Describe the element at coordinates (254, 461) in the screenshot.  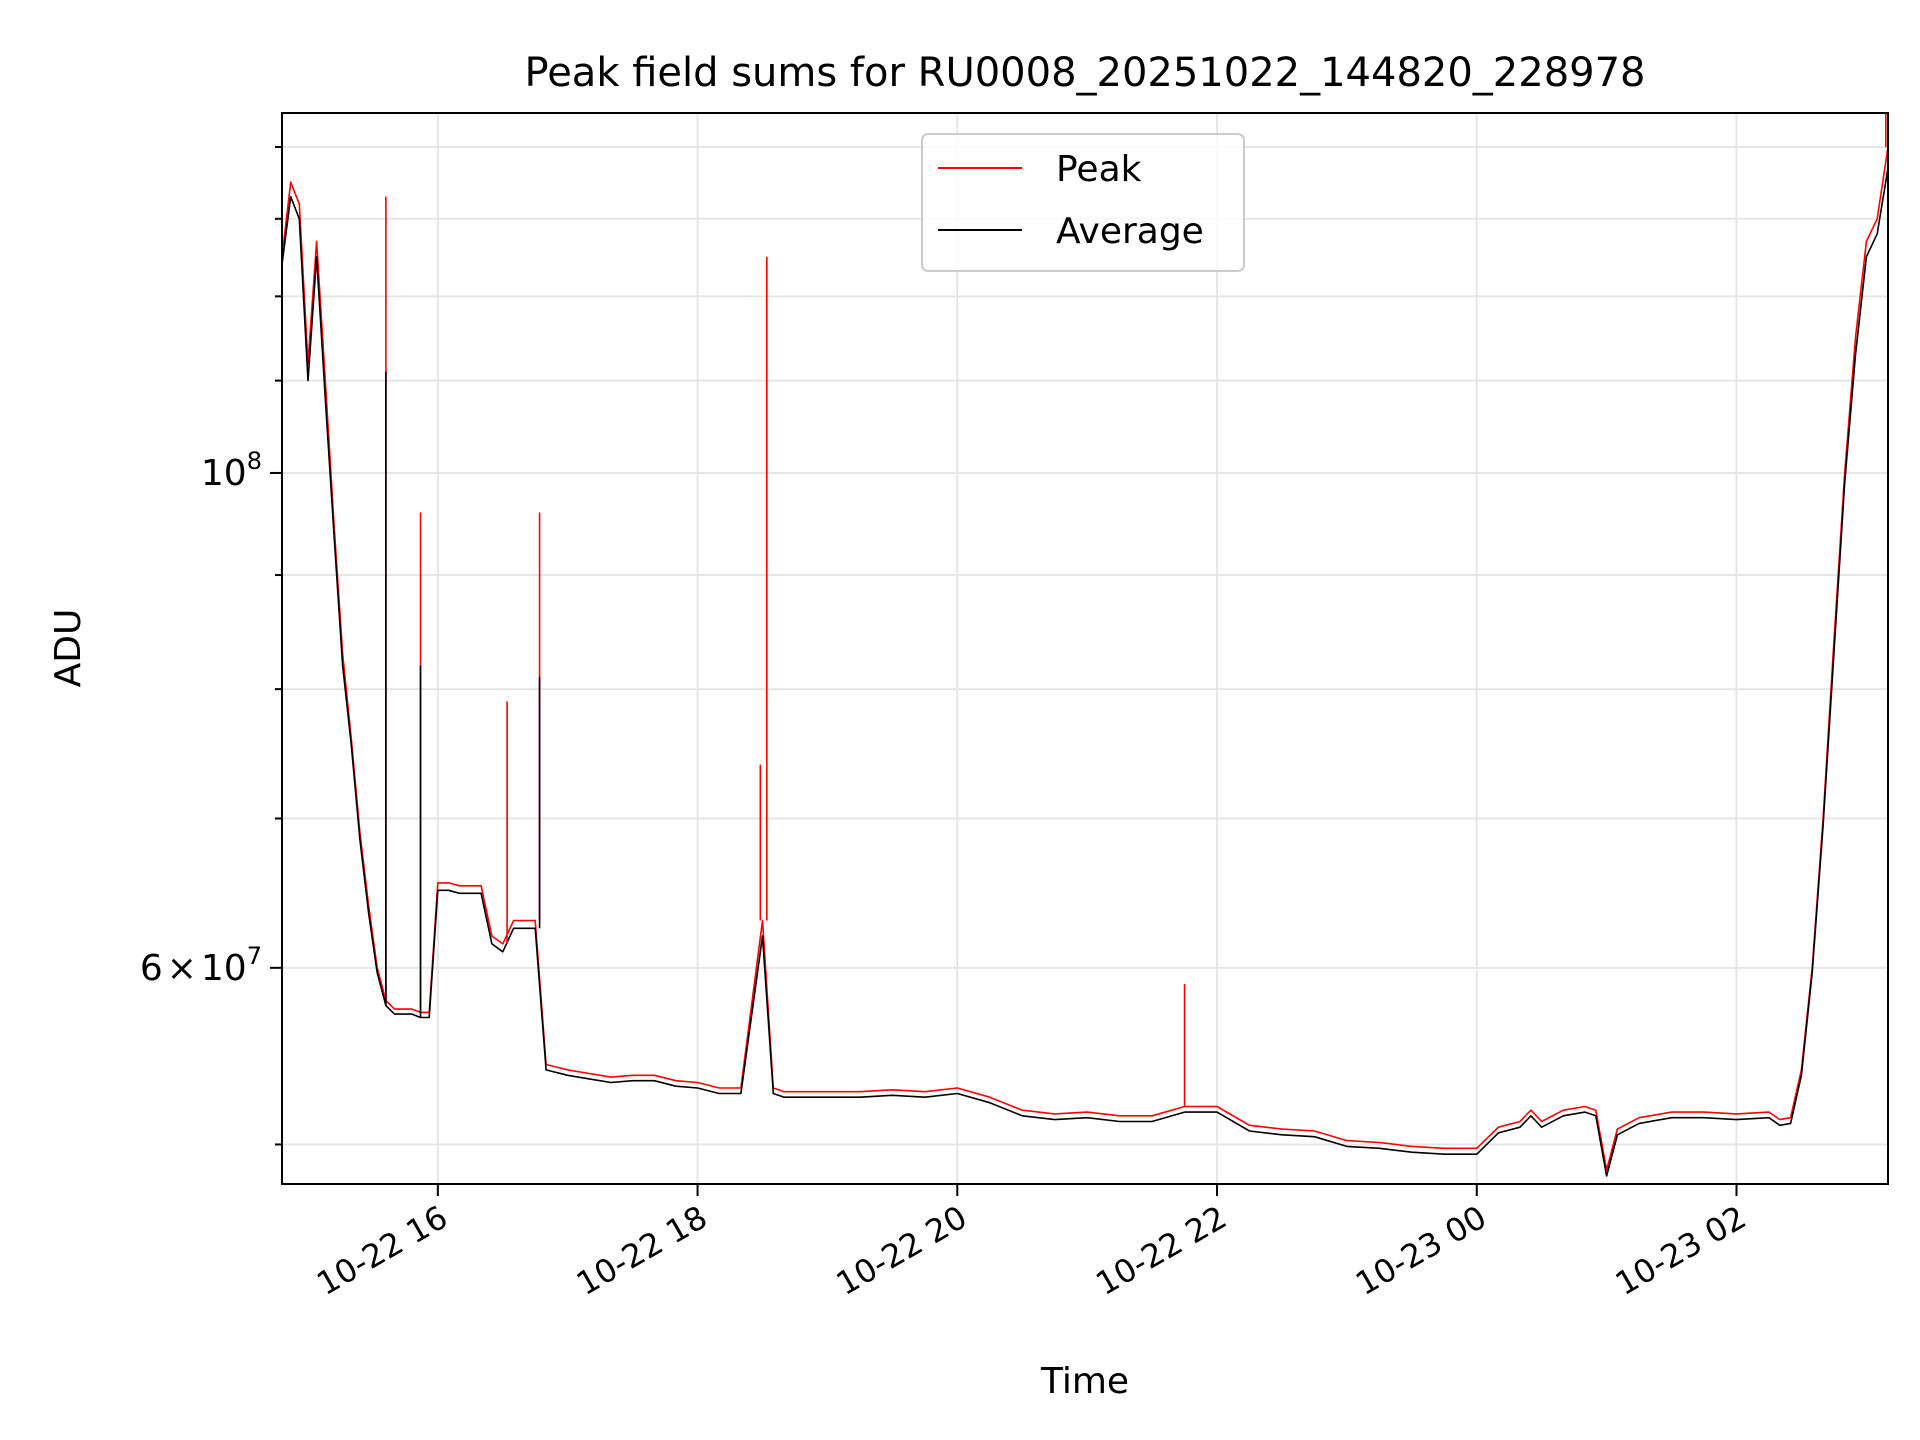
I see `y-tick-label-part: 8` at that location.